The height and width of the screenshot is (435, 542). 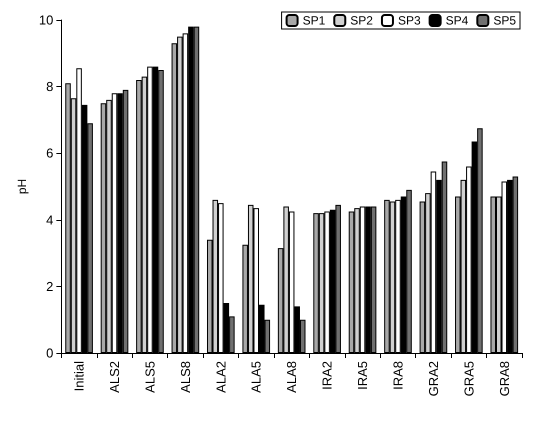 What do you see at coordinates (50, 86) in the screenshot?
I see `y-tick-label: 8` at bounding box center [50, 86].